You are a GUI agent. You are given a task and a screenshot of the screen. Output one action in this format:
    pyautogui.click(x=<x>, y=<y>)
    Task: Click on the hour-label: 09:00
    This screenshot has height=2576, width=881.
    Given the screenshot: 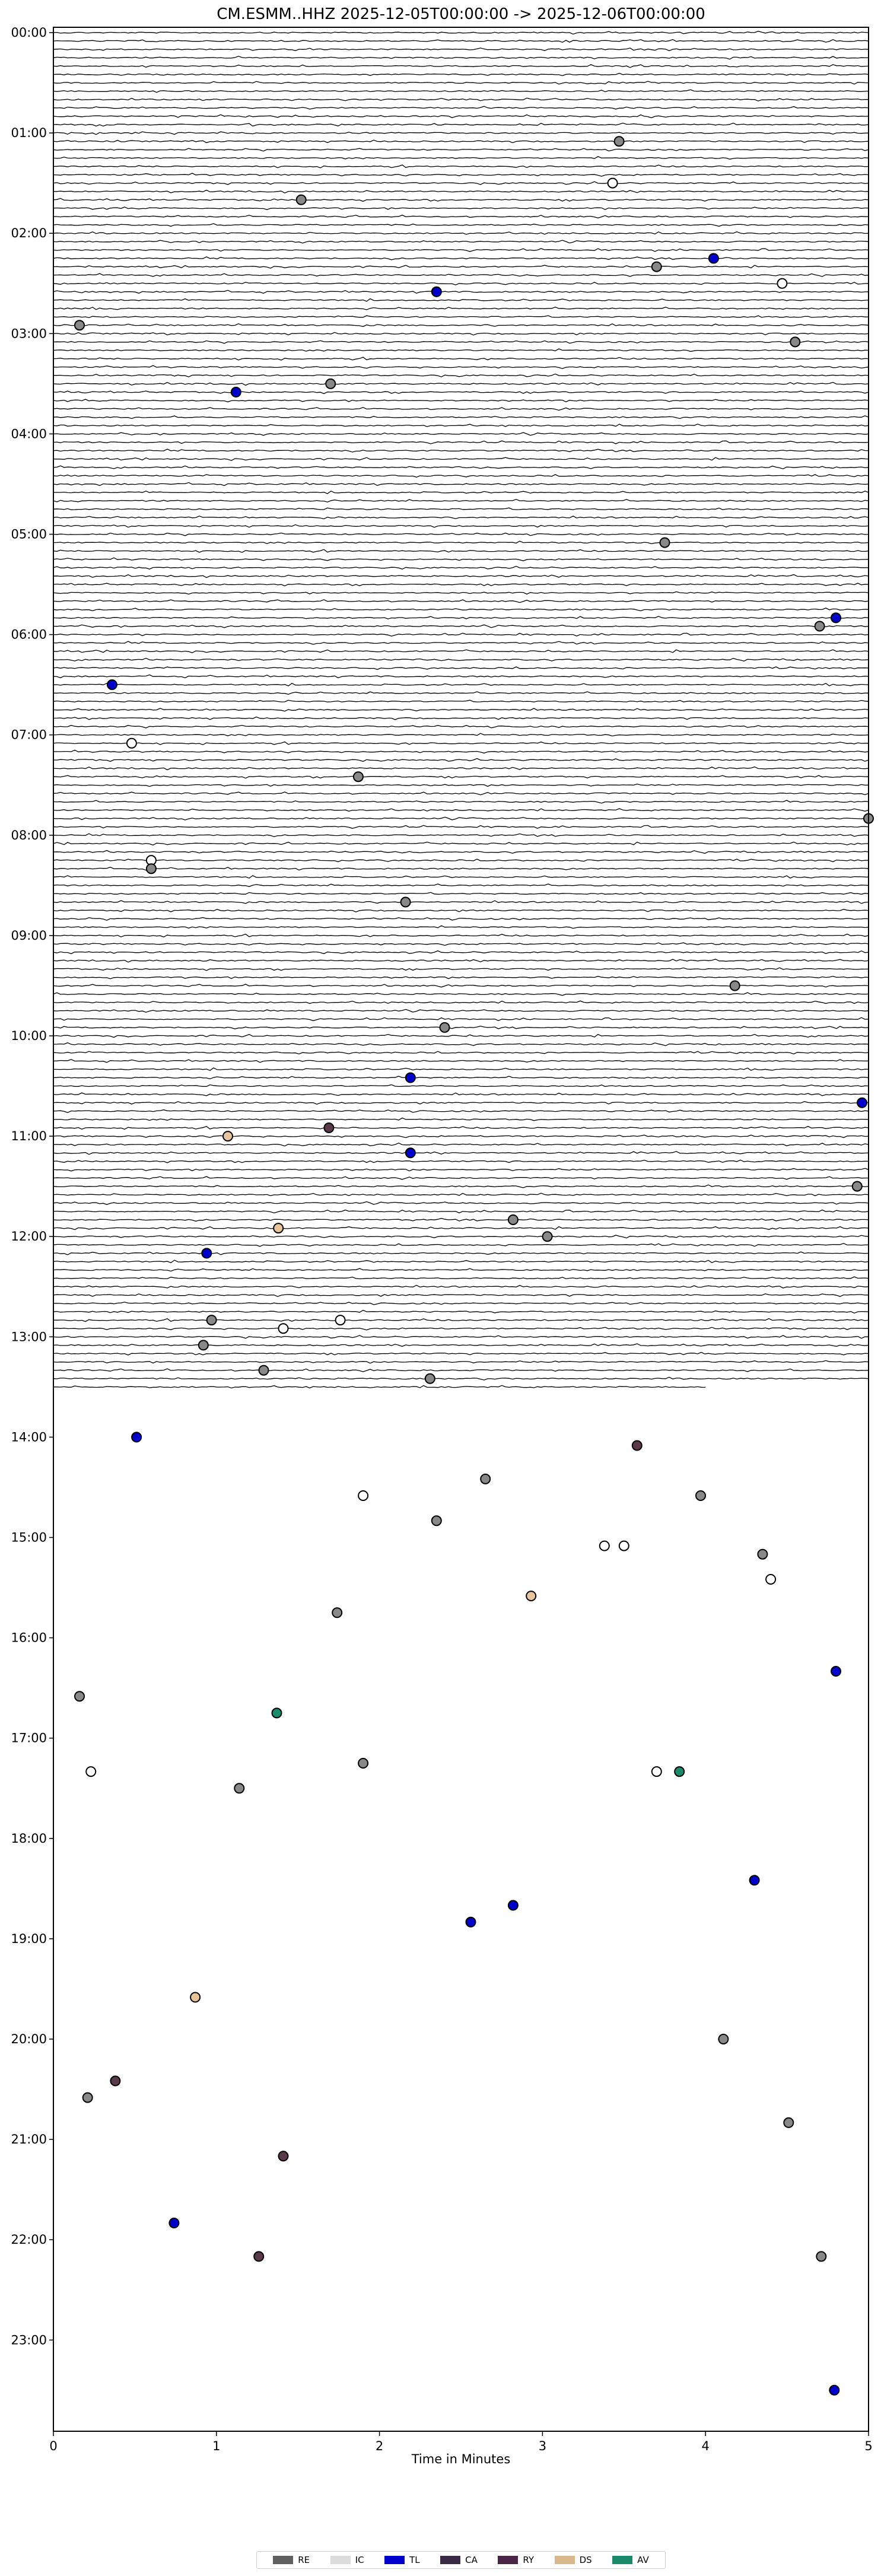 What is the action you would take?
    pyautogui.click(x=29, y=935)
    